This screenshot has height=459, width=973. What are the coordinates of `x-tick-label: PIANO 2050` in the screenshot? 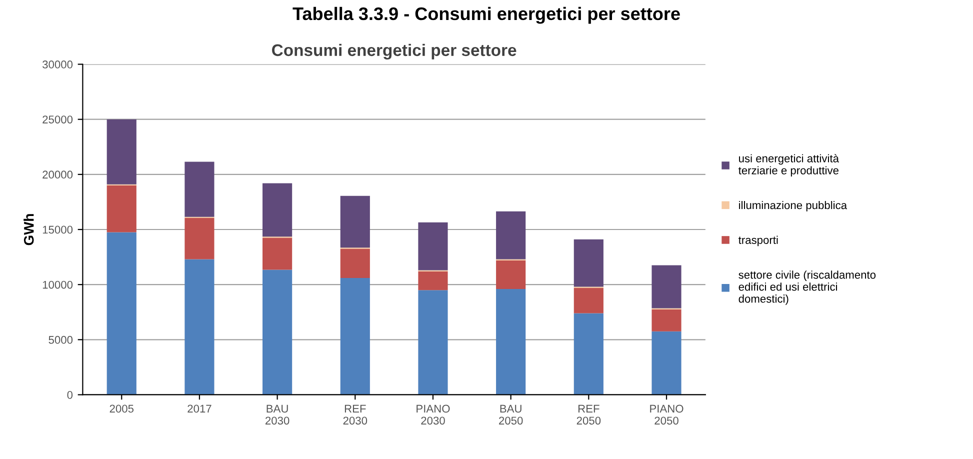 It's located at (667, 414).